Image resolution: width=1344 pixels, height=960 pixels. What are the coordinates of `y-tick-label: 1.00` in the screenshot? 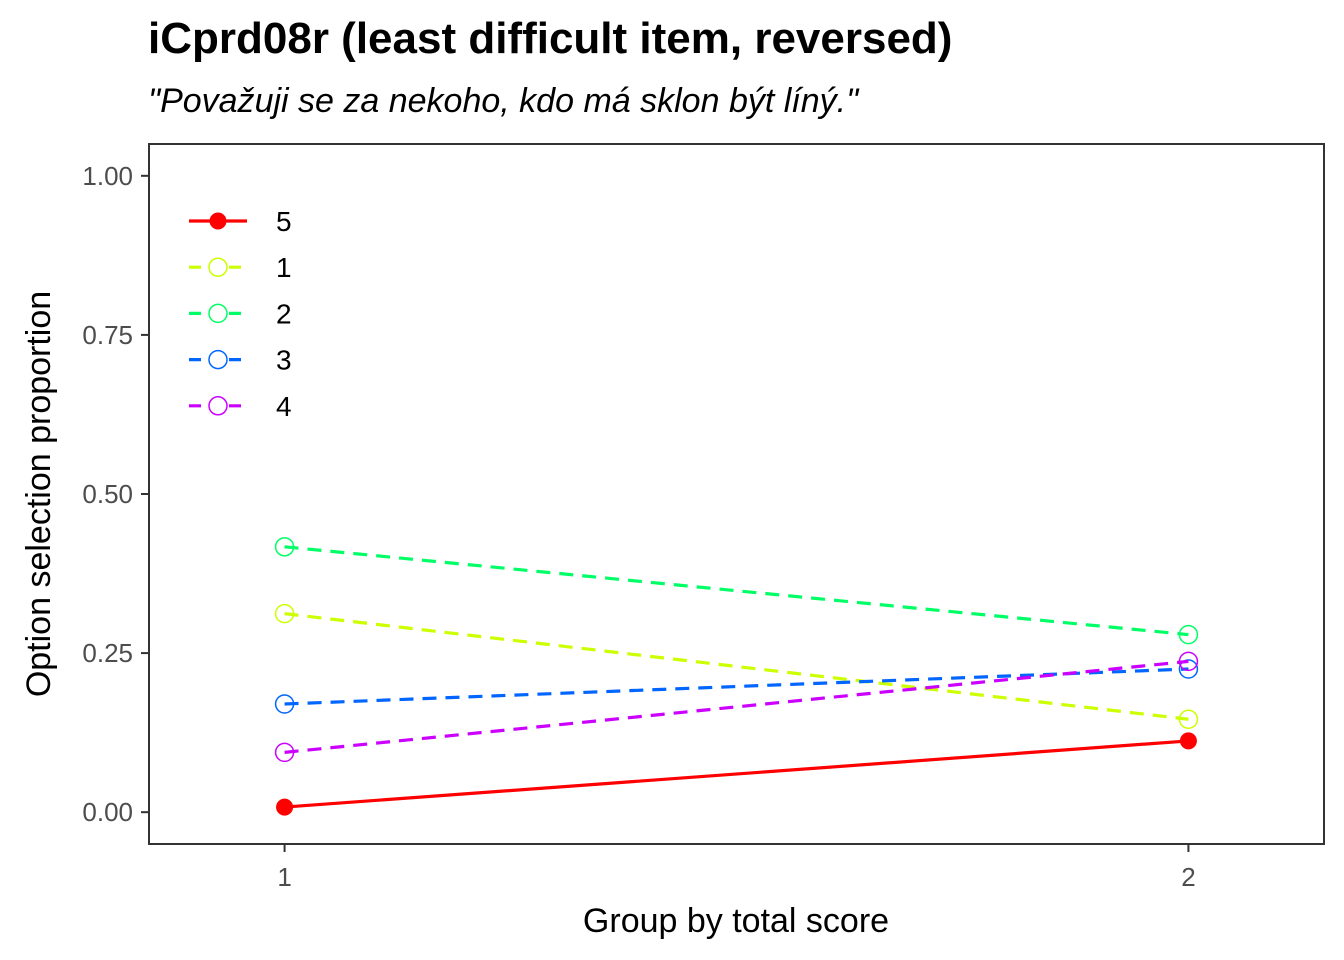 It's located at (107, 176).